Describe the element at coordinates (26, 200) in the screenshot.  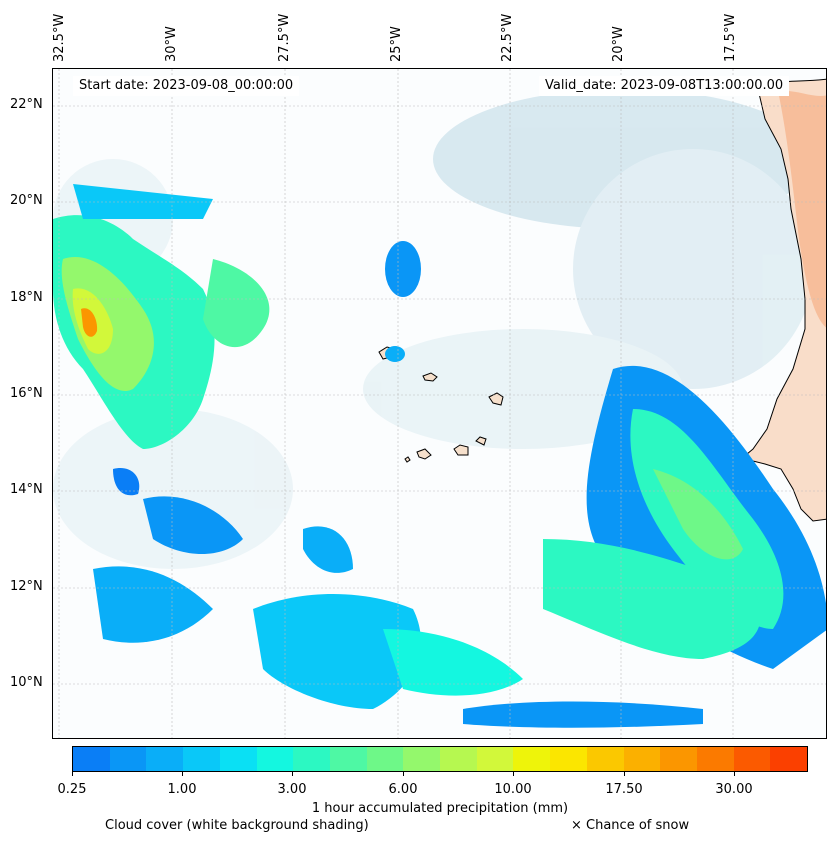
I see `lat-label: 20°N` at that location.